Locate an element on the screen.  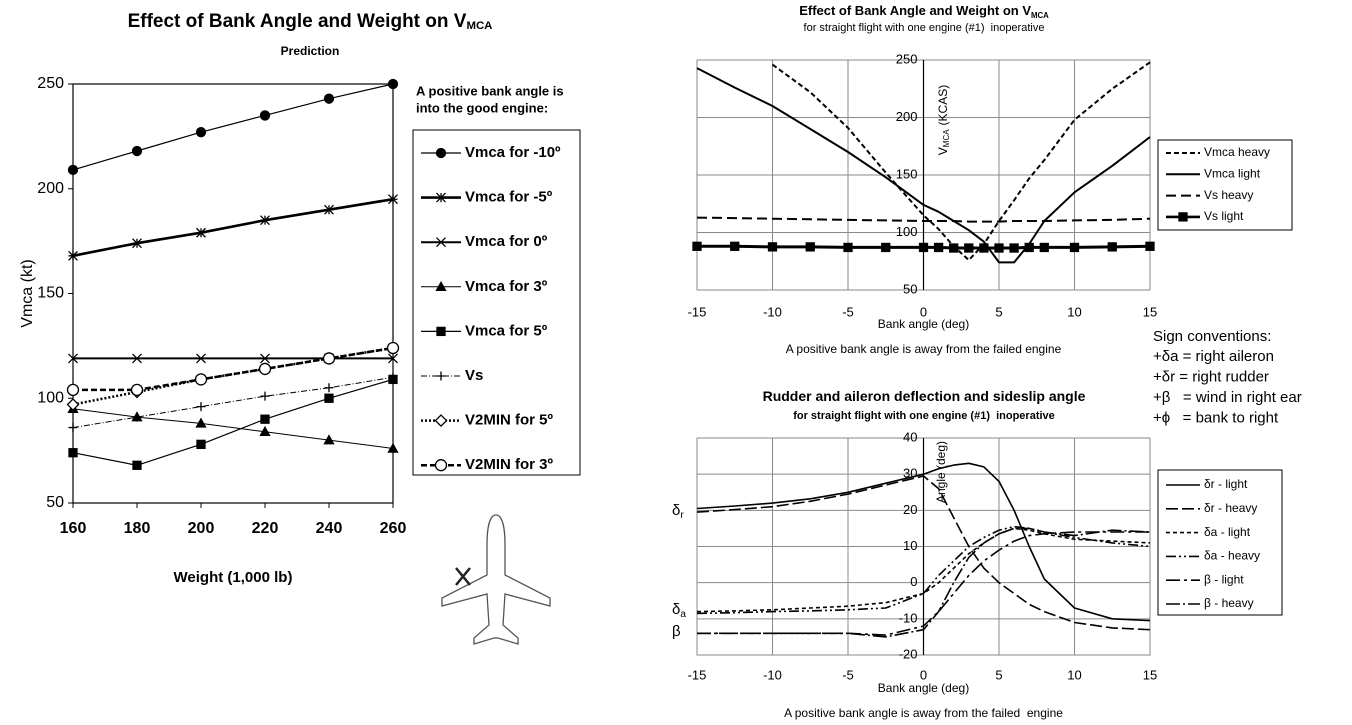
x-tick-label: 180 is located at coordinates (137, 528).